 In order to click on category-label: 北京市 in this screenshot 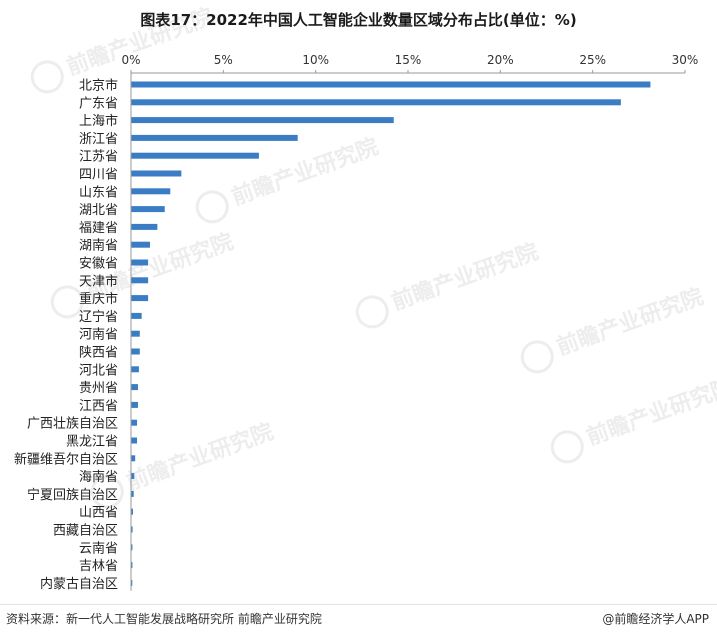, I will do `click(98, 86)`.